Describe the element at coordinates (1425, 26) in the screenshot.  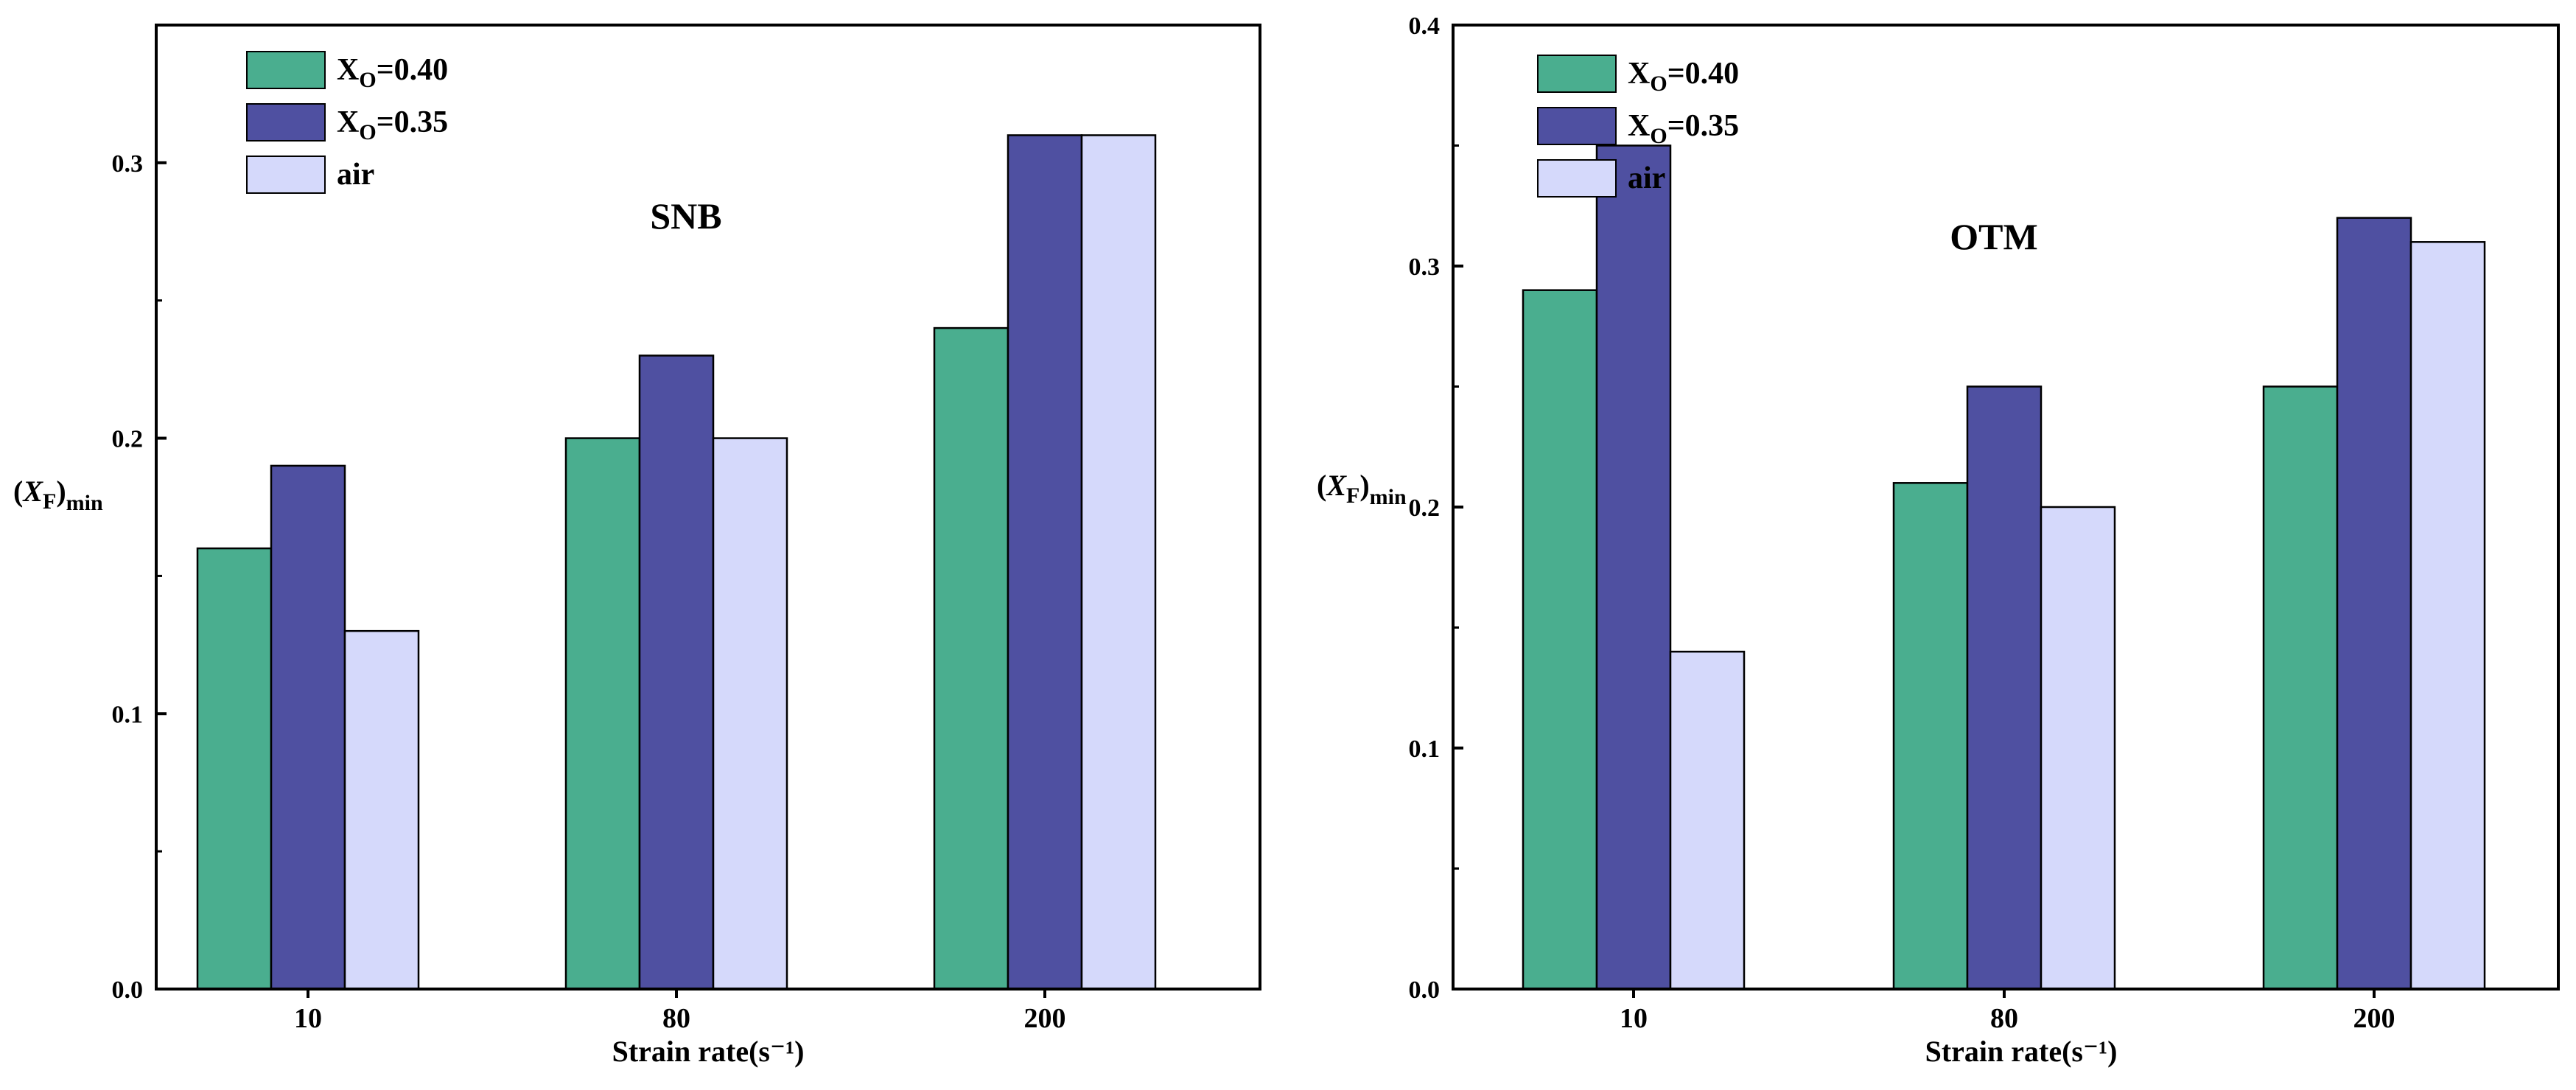
I see `y-tick-label: 0.4` at that location.